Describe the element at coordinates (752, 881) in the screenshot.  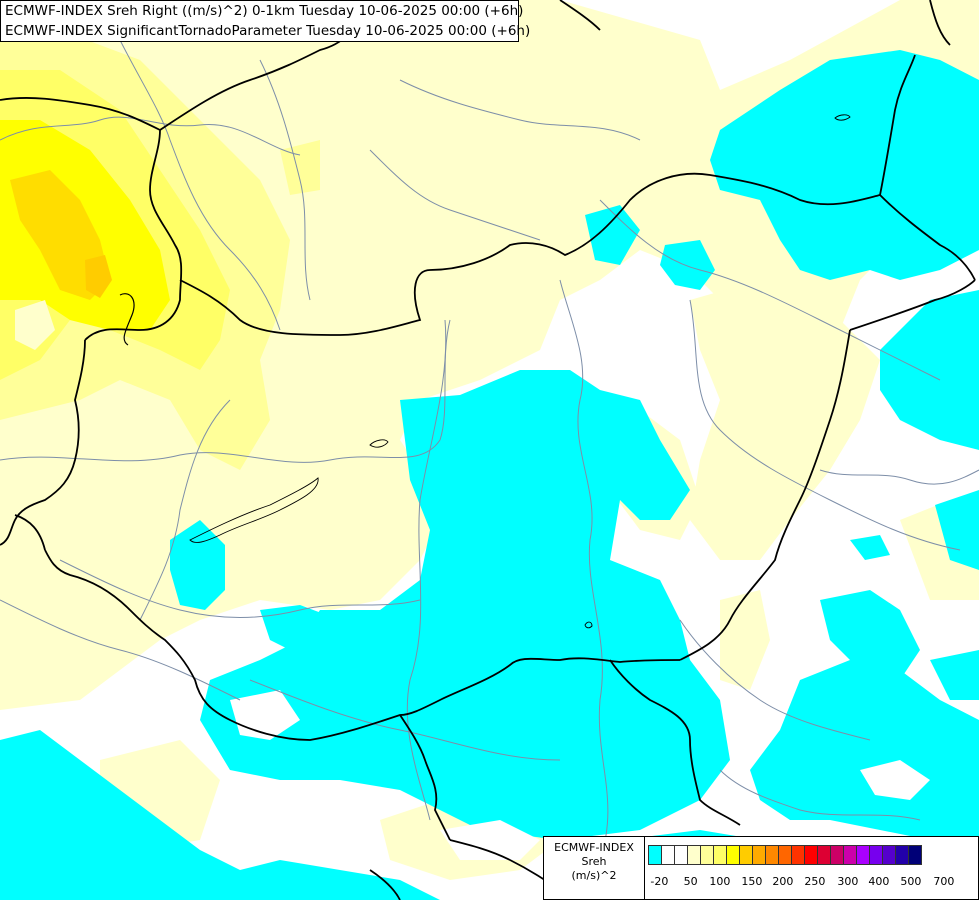
I see `legend-tick-label: 150` at that location.